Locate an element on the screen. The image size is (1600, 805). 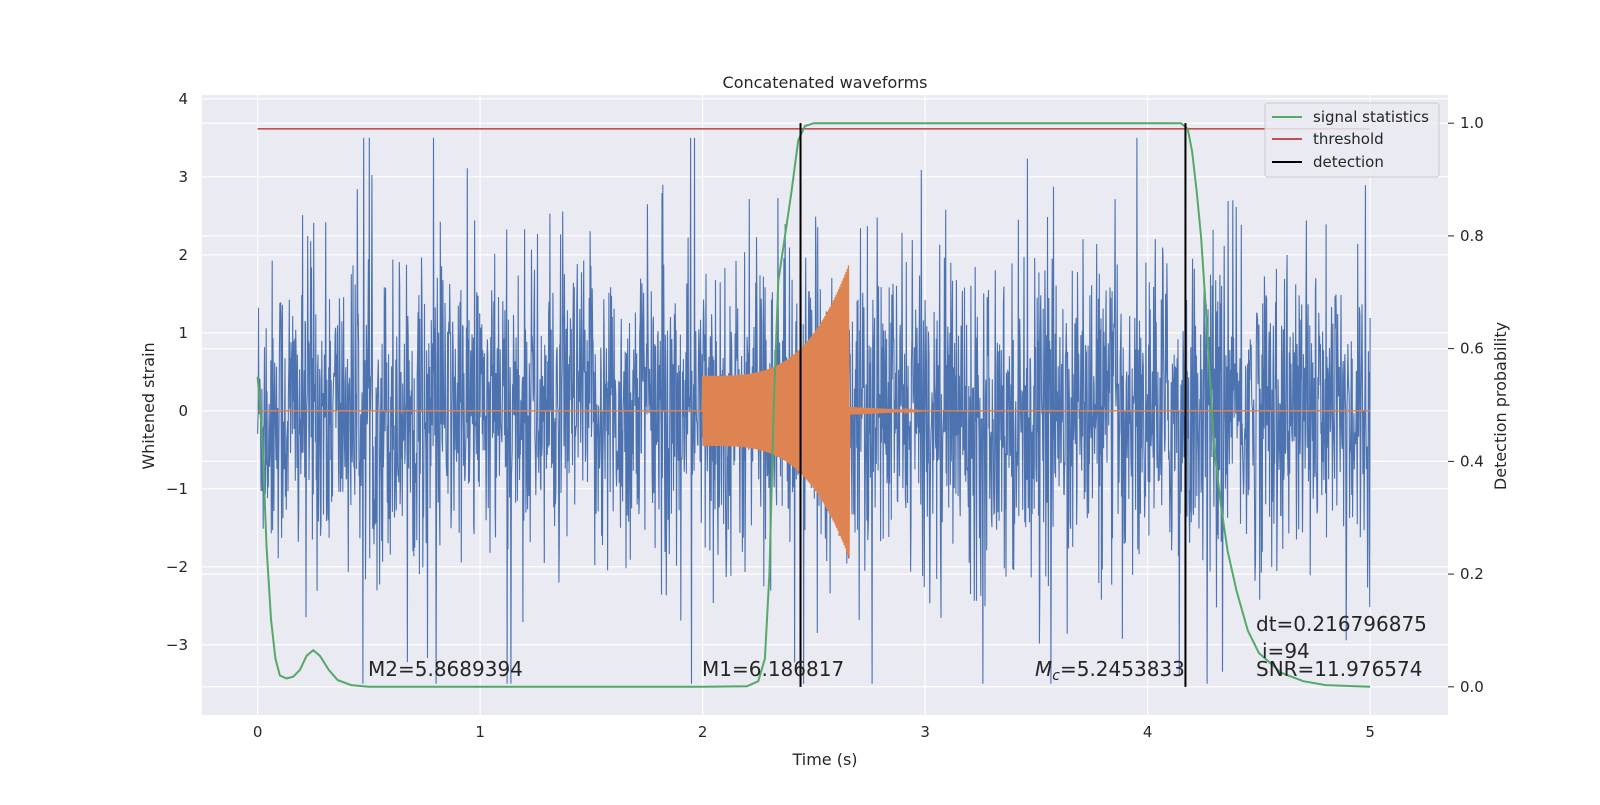
annotation-mc: Mc=5.2453833 is located at coordinates (1110, 670).